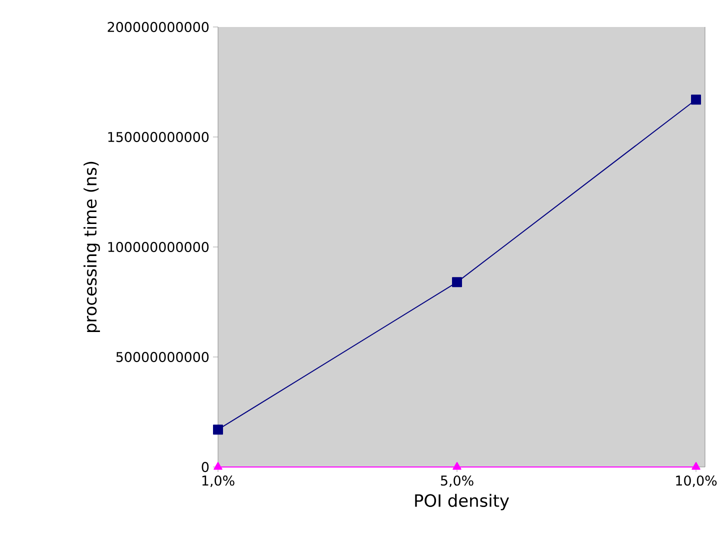  Describe the element at coordinates (205, 467) in the screenshot. I see `y-tick-label: 0` at that location.